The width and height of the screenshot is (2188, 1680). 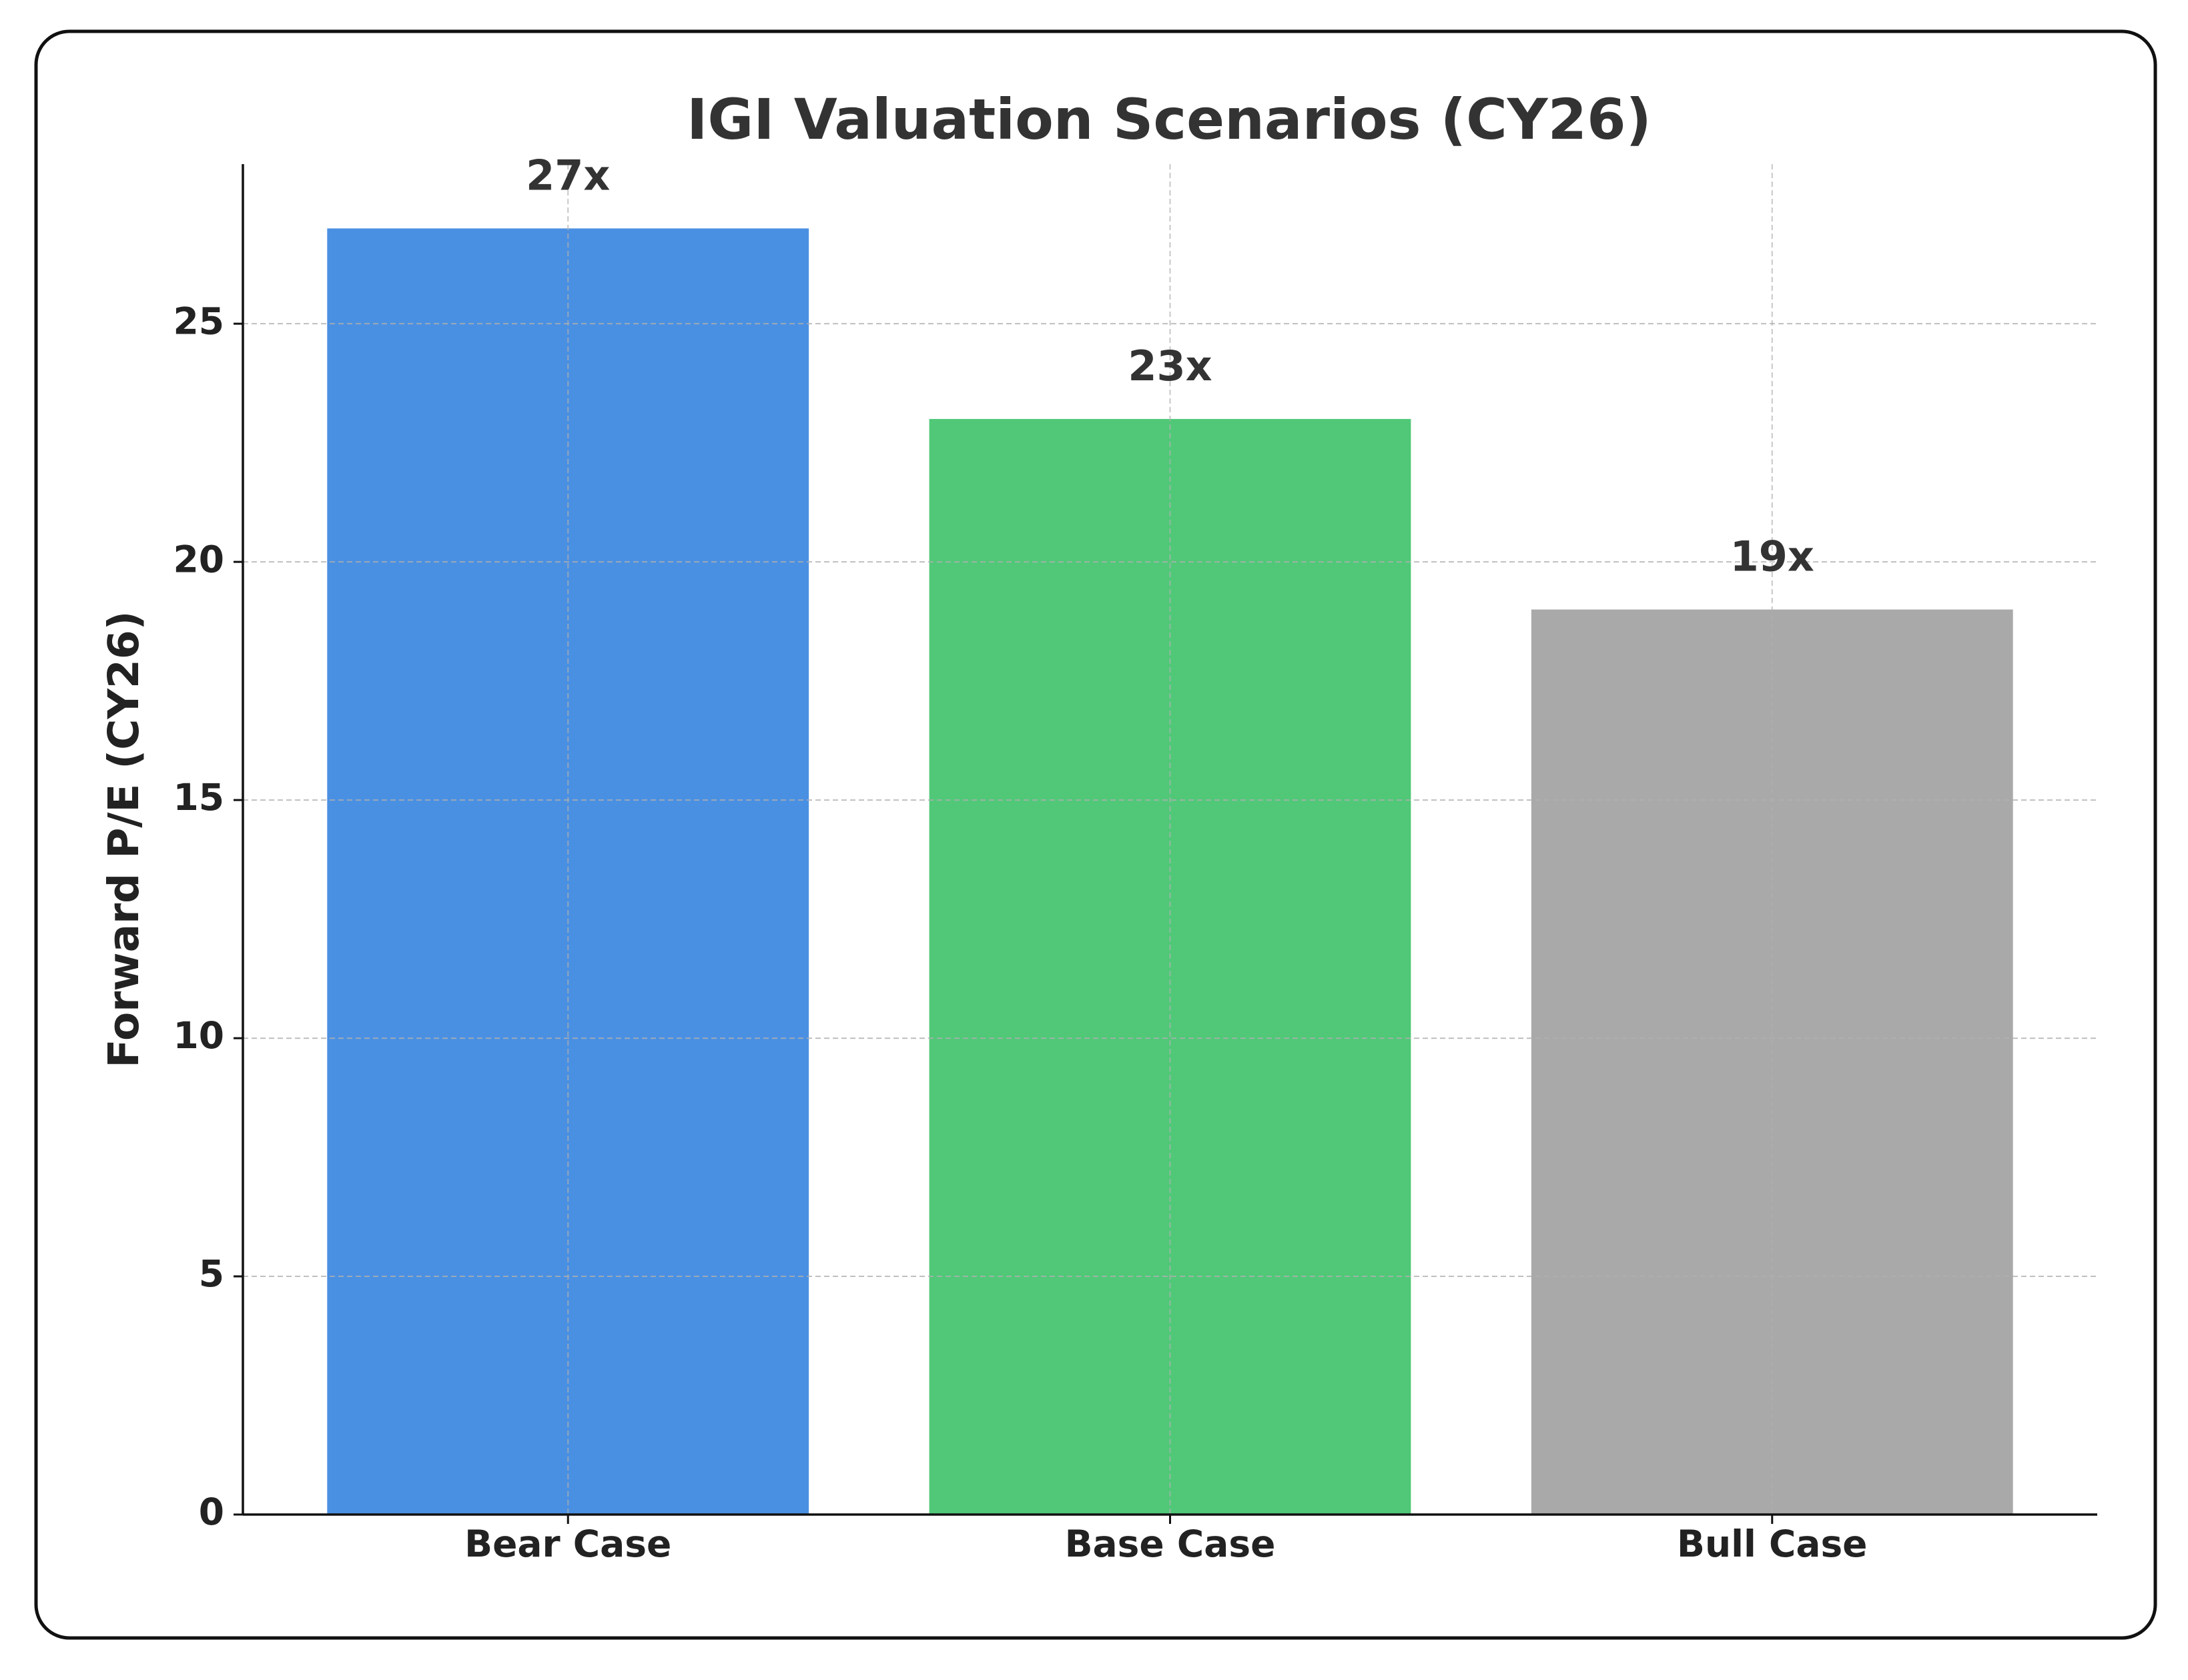 What do you see at coordinates (567, 1544) in the screenshot?
I see `x-tick-label: Bear Case` at bounding box center [567, 1544].